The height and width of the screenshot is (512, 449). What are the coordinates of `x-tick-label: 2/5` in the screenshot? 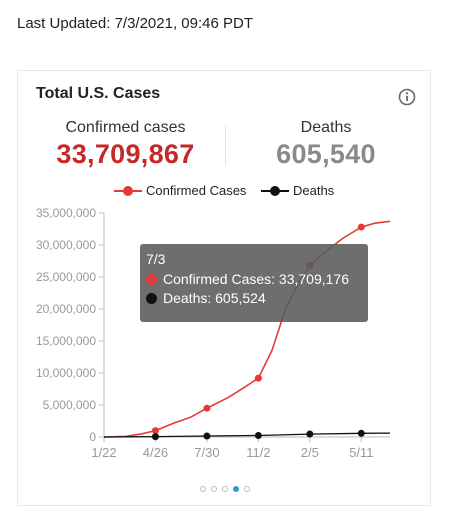 It's located at (310, 452).